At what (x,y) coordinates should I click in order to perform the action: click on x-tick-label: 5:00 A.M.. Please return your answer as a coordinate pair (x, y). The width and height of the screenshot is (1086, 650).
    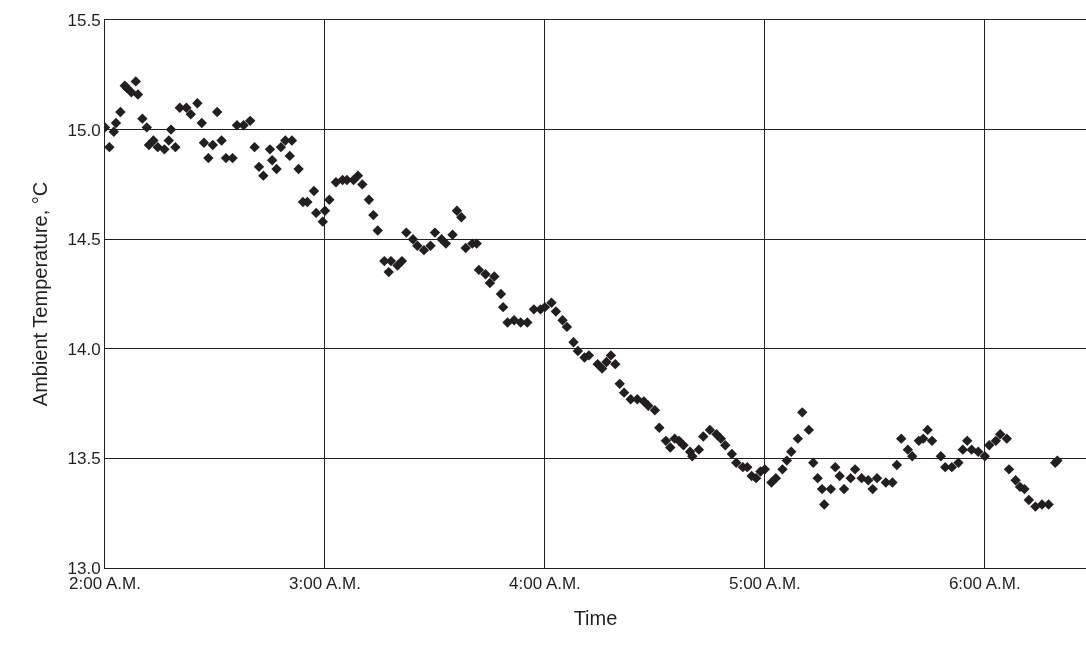
    Looking at the image, I should click on (764, 584).